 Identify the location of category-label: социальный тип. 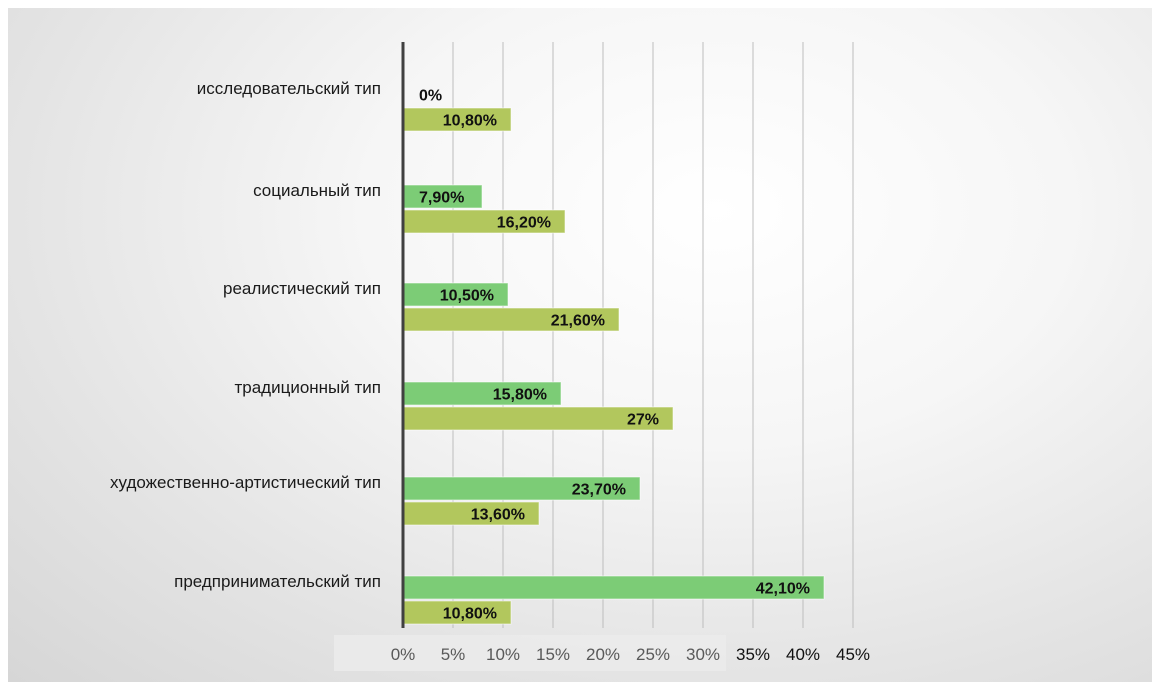
(317, 190).